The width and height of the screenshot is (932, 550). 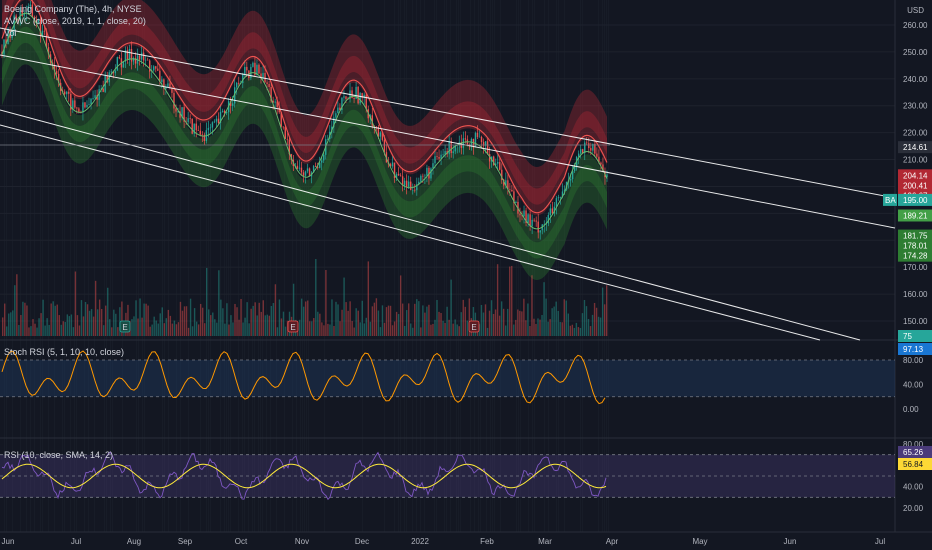 What do you see at coordinates (66, 352) in the screenshot?
I see `stoch-rsi-legend: Stoch RSI (5, 1, 10, 10, close)` at bounding box center [66, 352].